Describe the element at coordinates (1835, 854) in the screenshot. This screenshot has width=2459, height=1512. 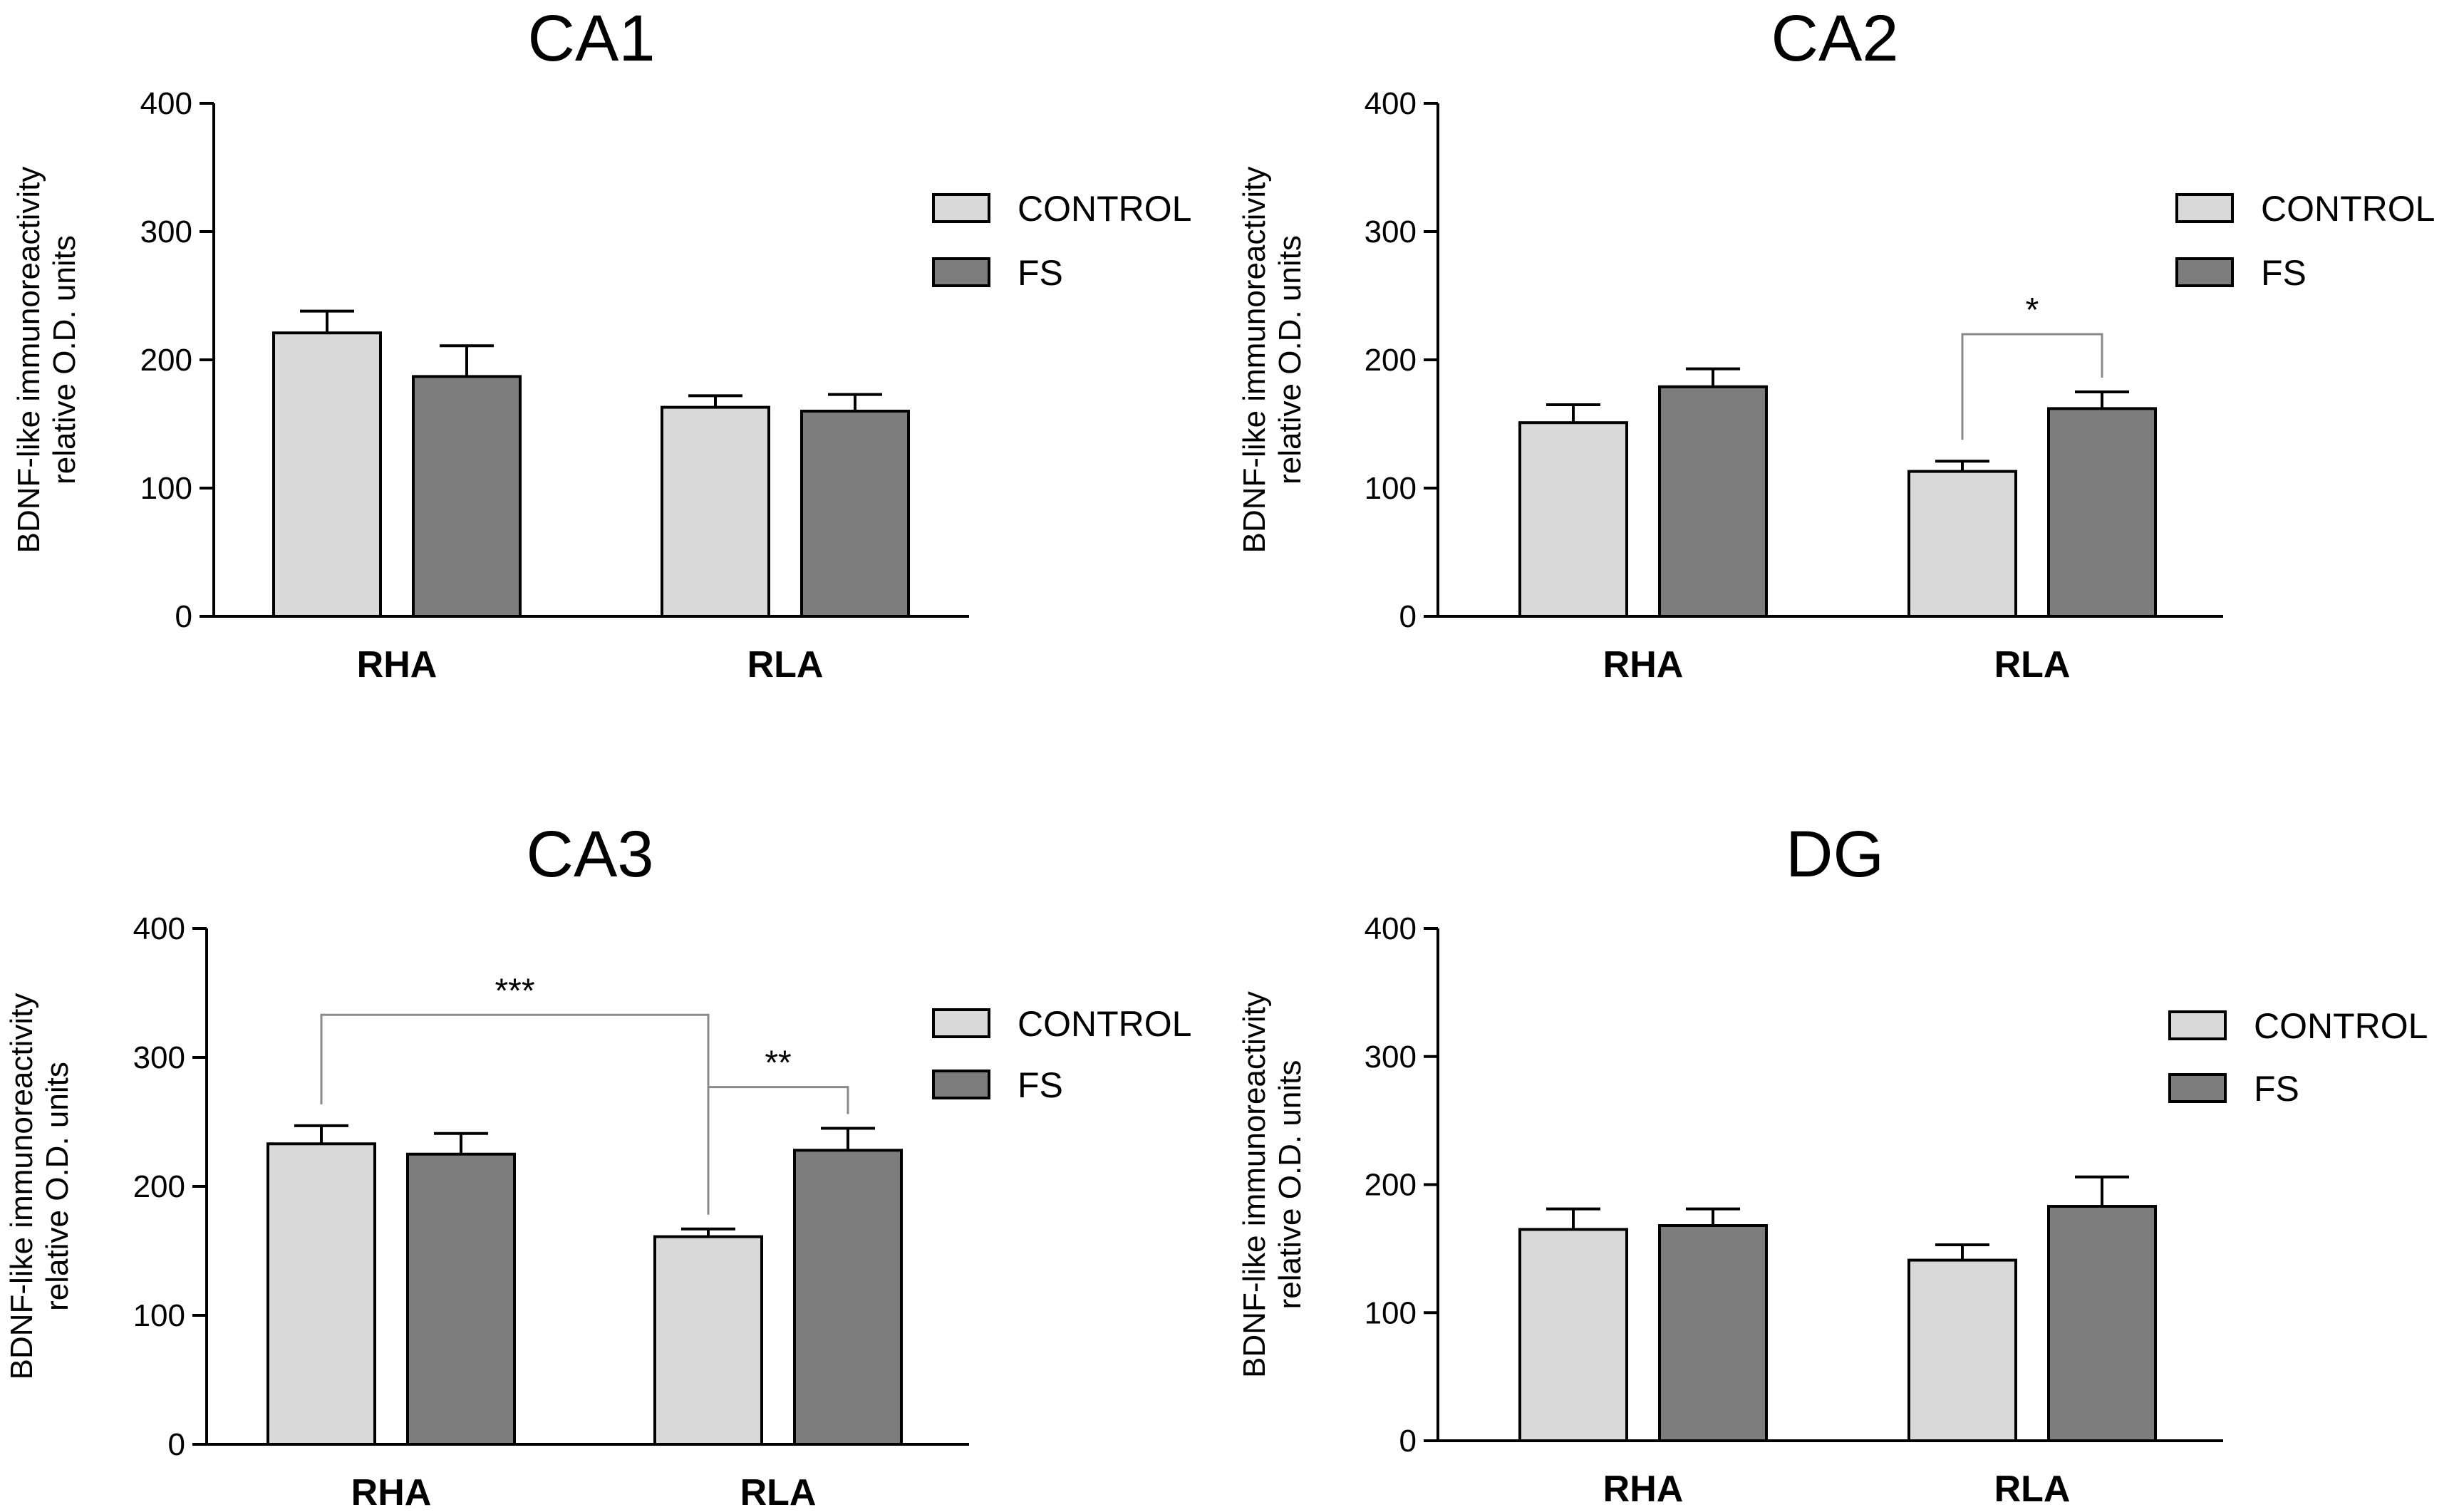
I see `chart-title: DG` at that location.